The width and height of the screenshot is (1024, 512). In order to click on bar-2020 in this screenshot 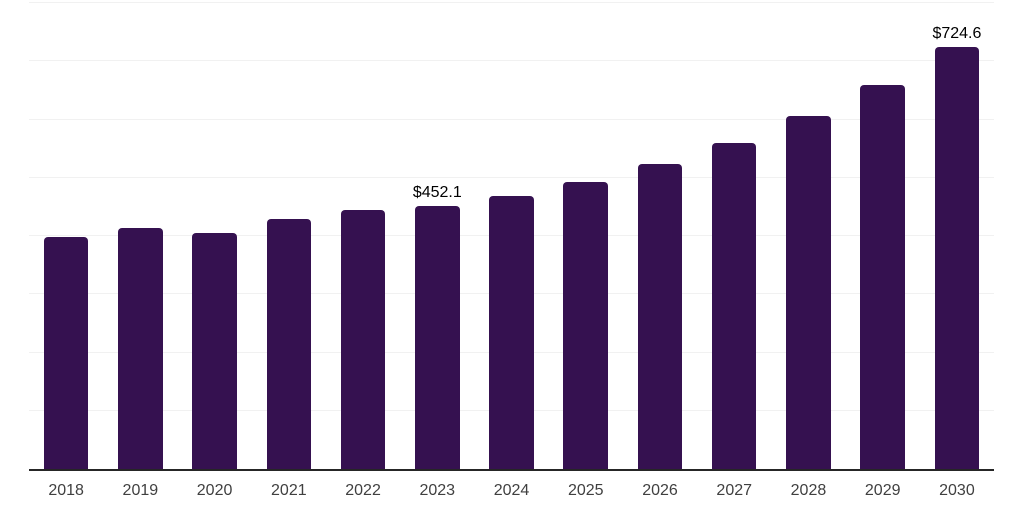, I will do `click(214, 351)`.